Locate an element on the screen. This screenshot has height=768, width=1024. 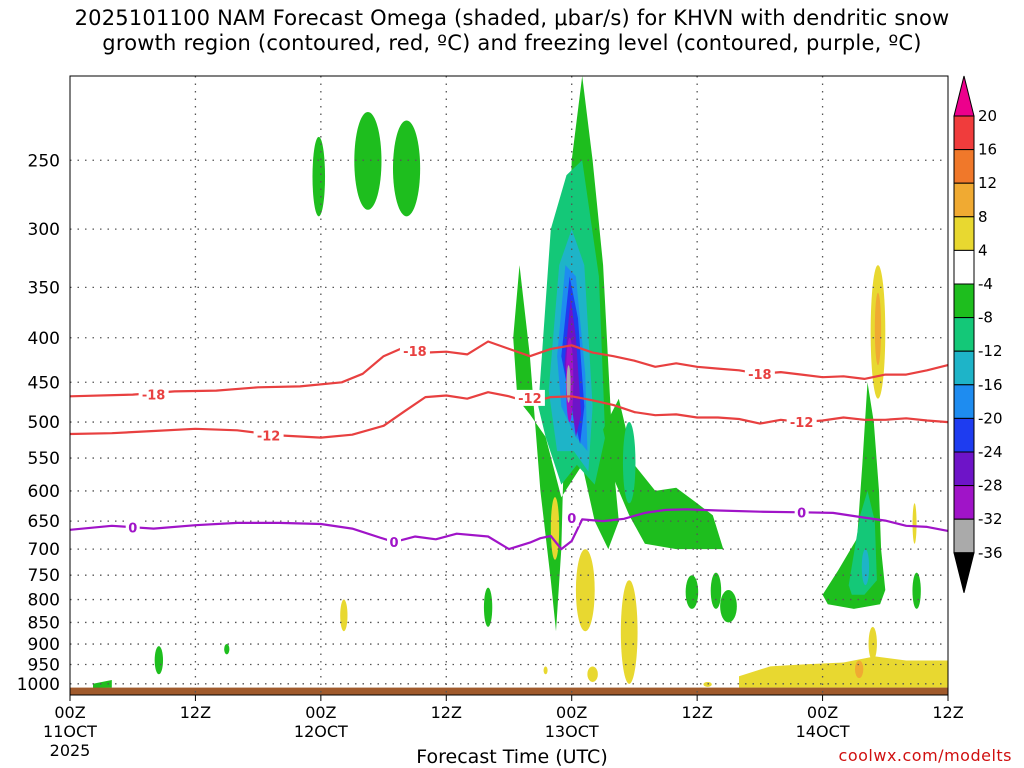
x-tick-year-0: 2025 is located at coordinates (70, 750).